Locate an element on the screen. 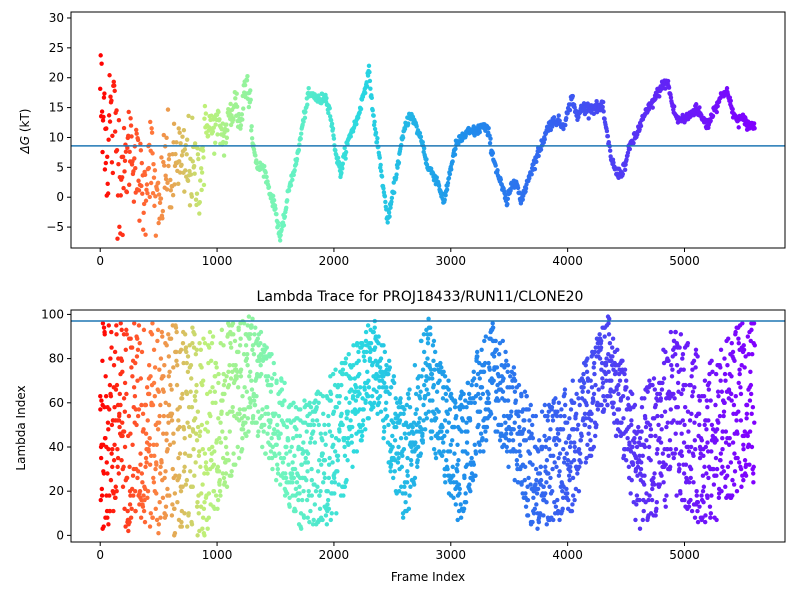  lambda-y-axis-label: Lambda Index is located at coordinates (21, 427).